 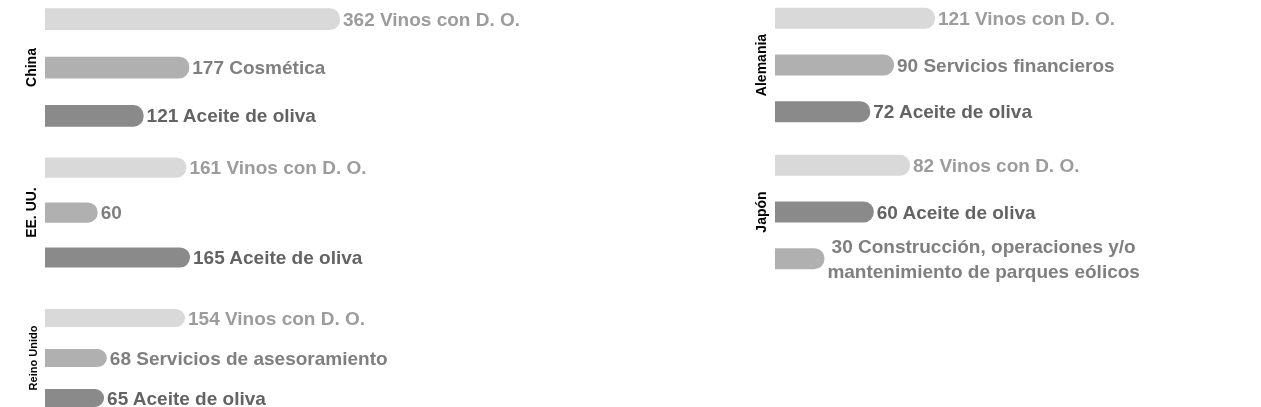 What do you see at coordinates (32, 358) in the screenshot?
I see `y-axis-title: Reino Unido` at bounding box center [32, 358].